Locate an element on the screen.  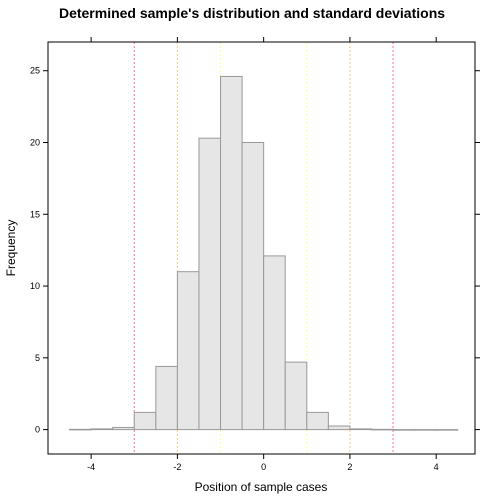
y-tick-label: 10 is located at coordinates (35, 286).